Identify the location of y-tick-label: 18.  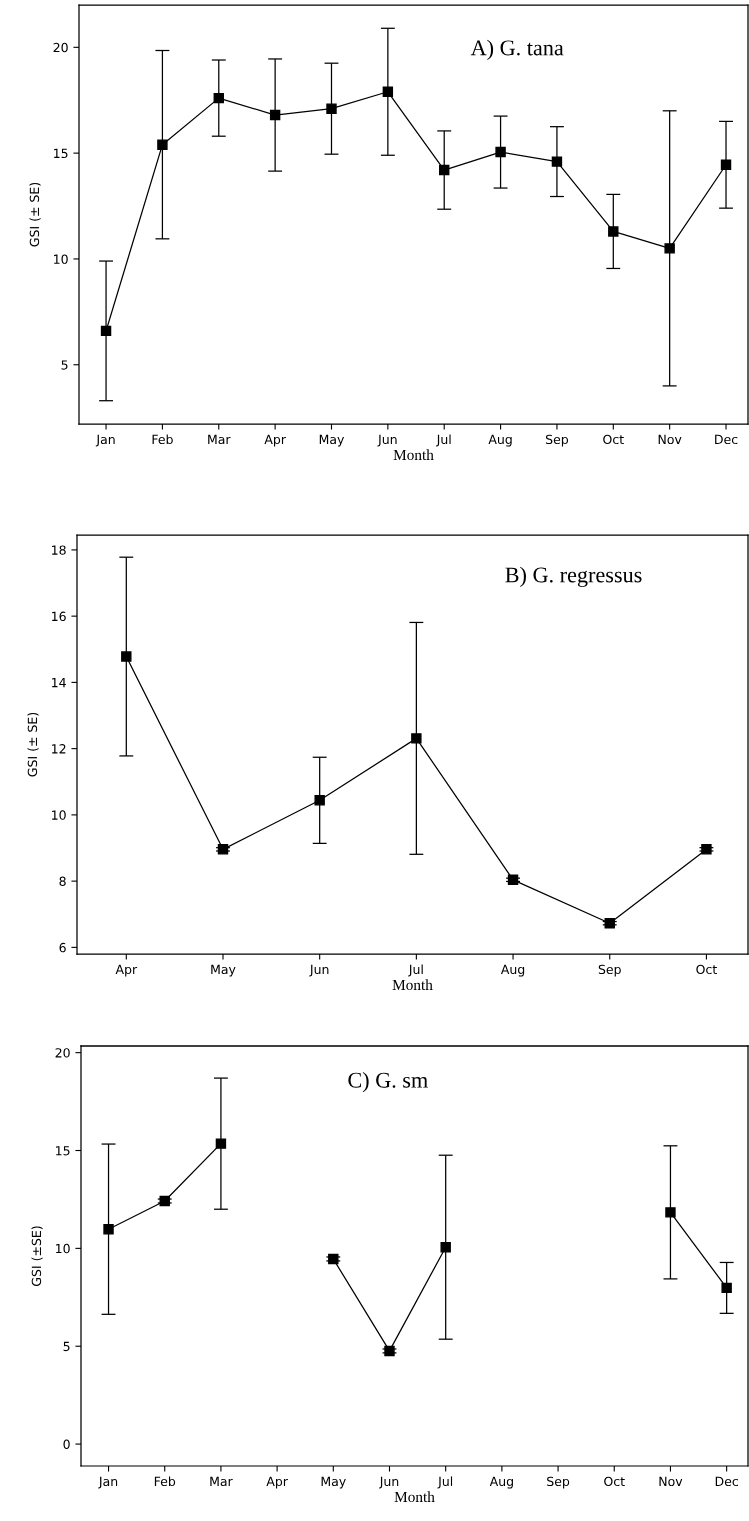
(59, 550).